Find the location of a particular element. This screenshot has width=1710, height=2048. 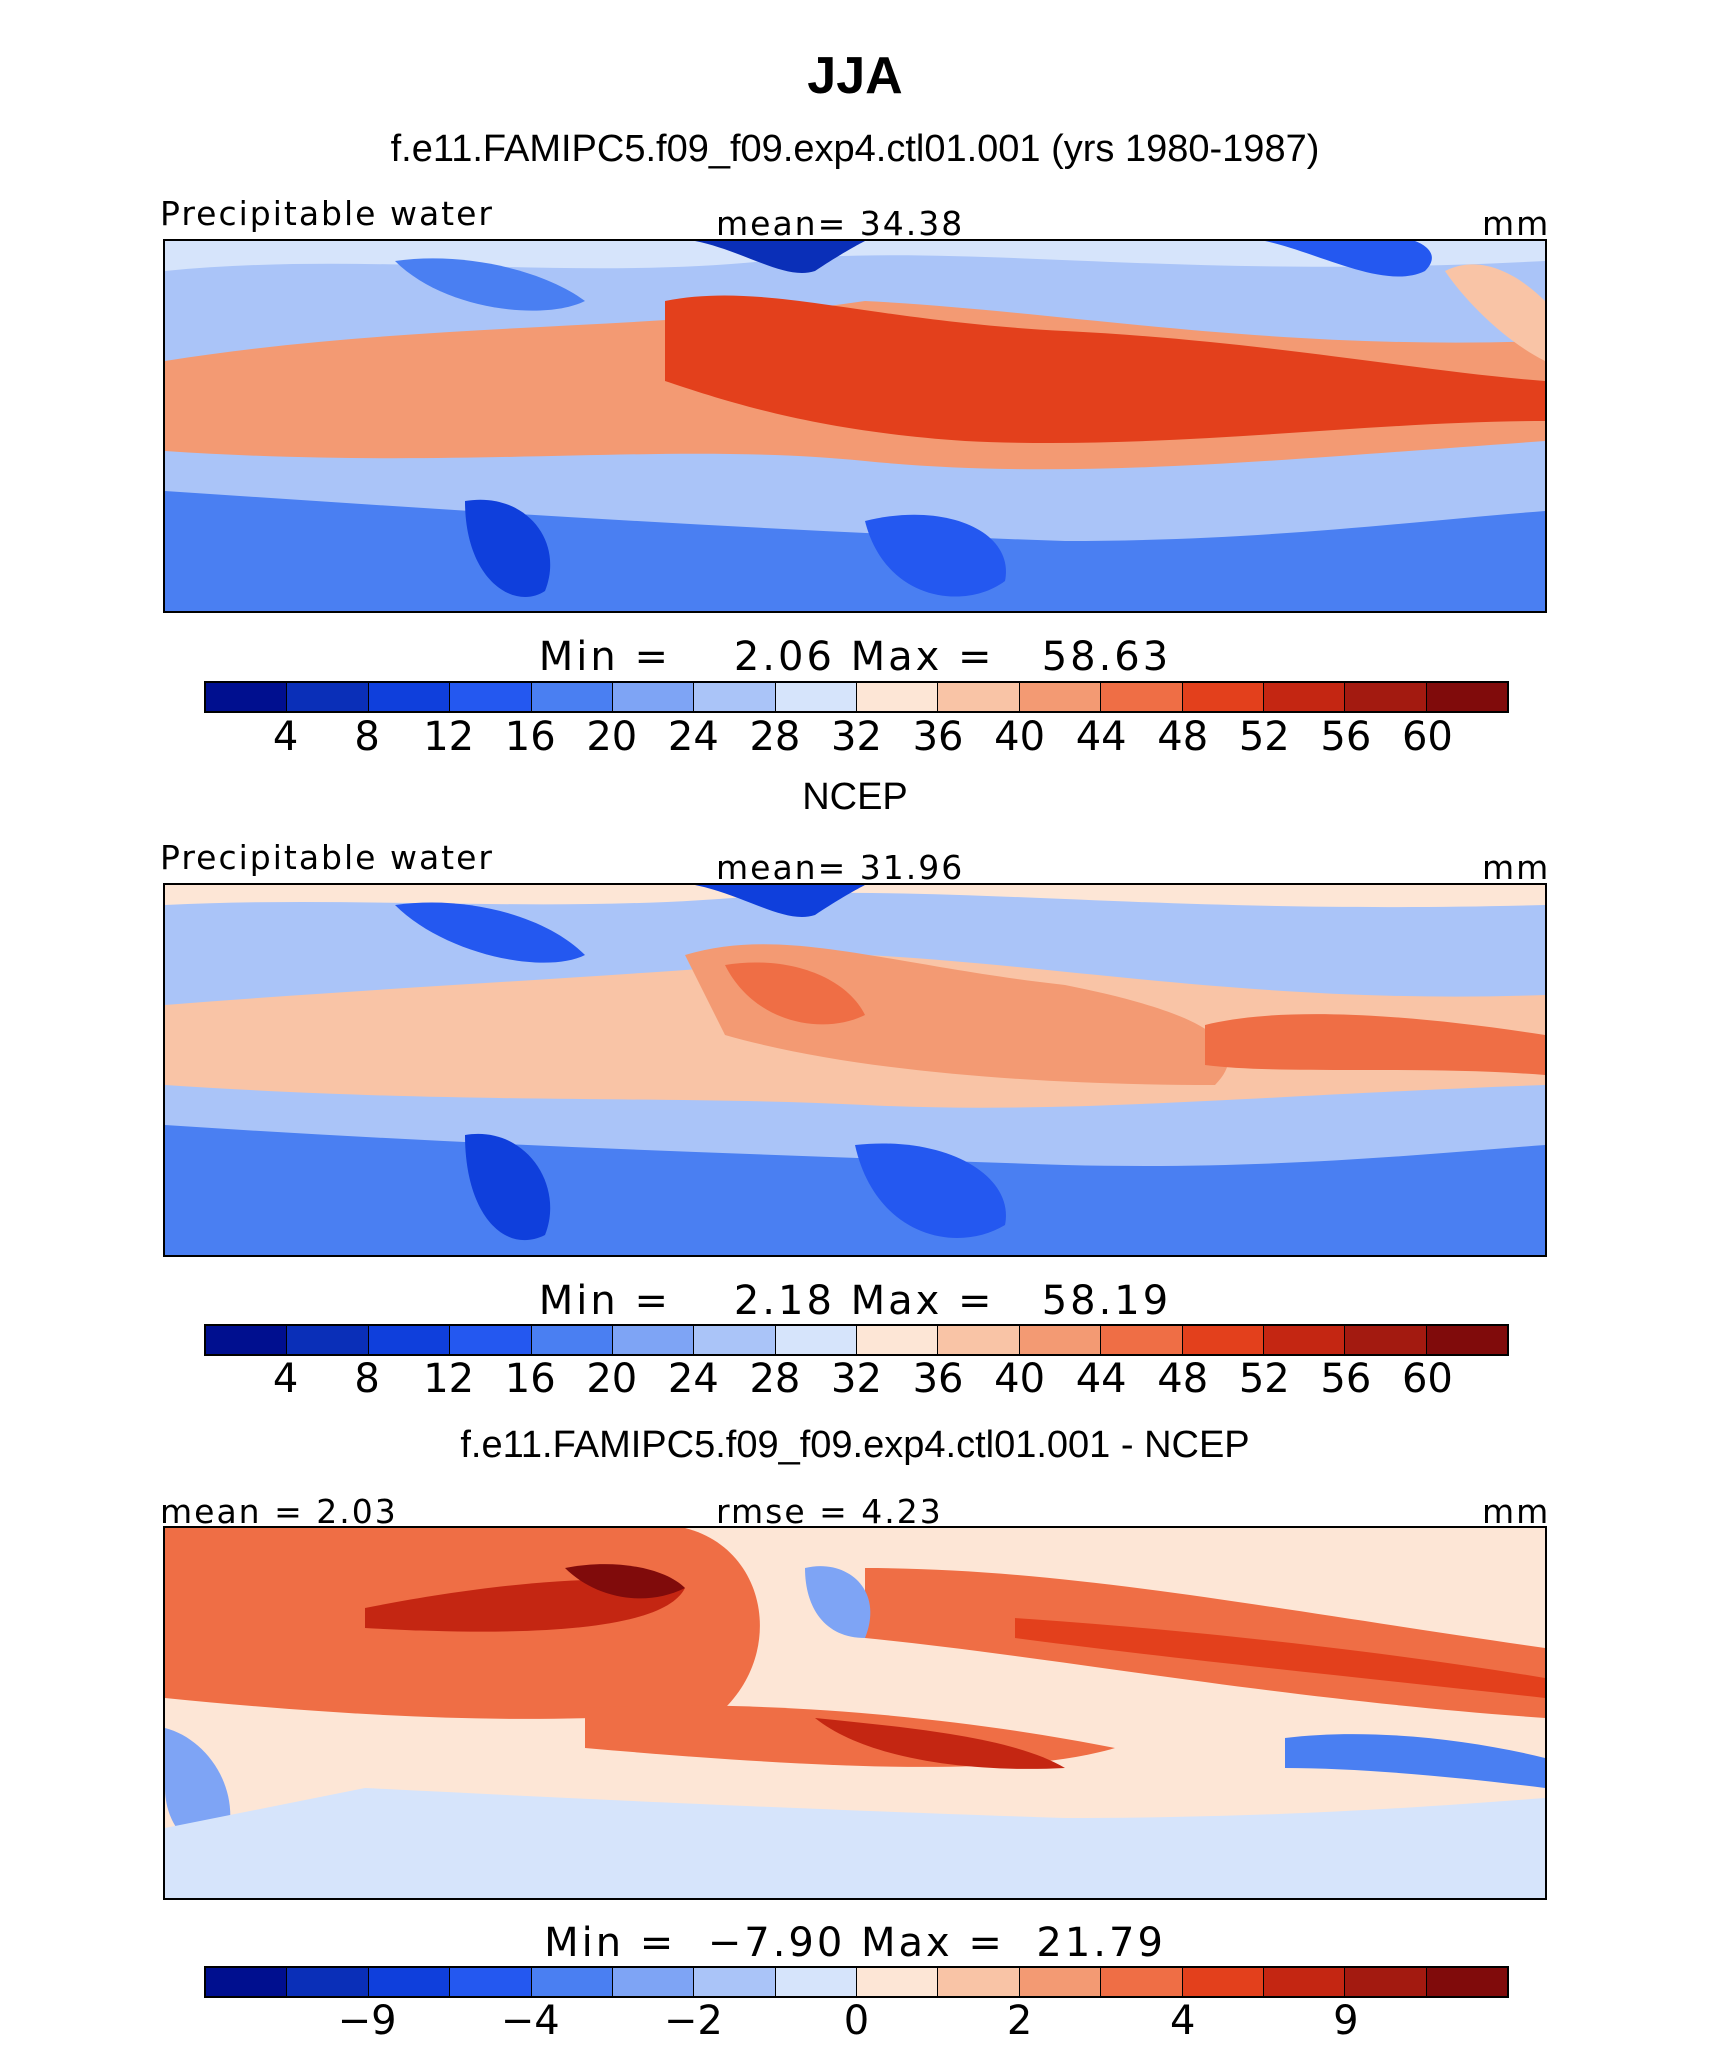

panel3-colorbar is located at coordinates (856, 1982).